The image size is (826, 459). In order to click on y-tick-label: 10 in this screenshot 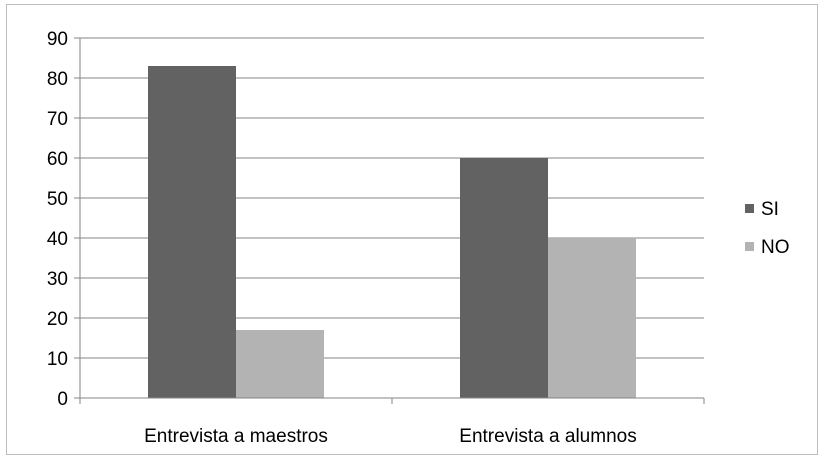, I will do `click(57, 359)`.